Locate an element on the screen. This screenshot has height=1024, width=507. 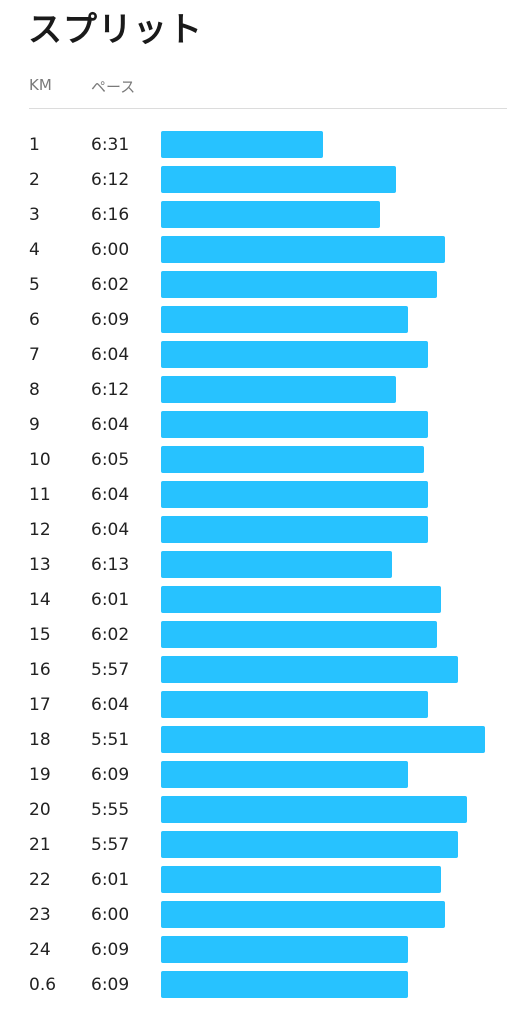
split-row: 14 6:01 is located at coordinates (253, 600).